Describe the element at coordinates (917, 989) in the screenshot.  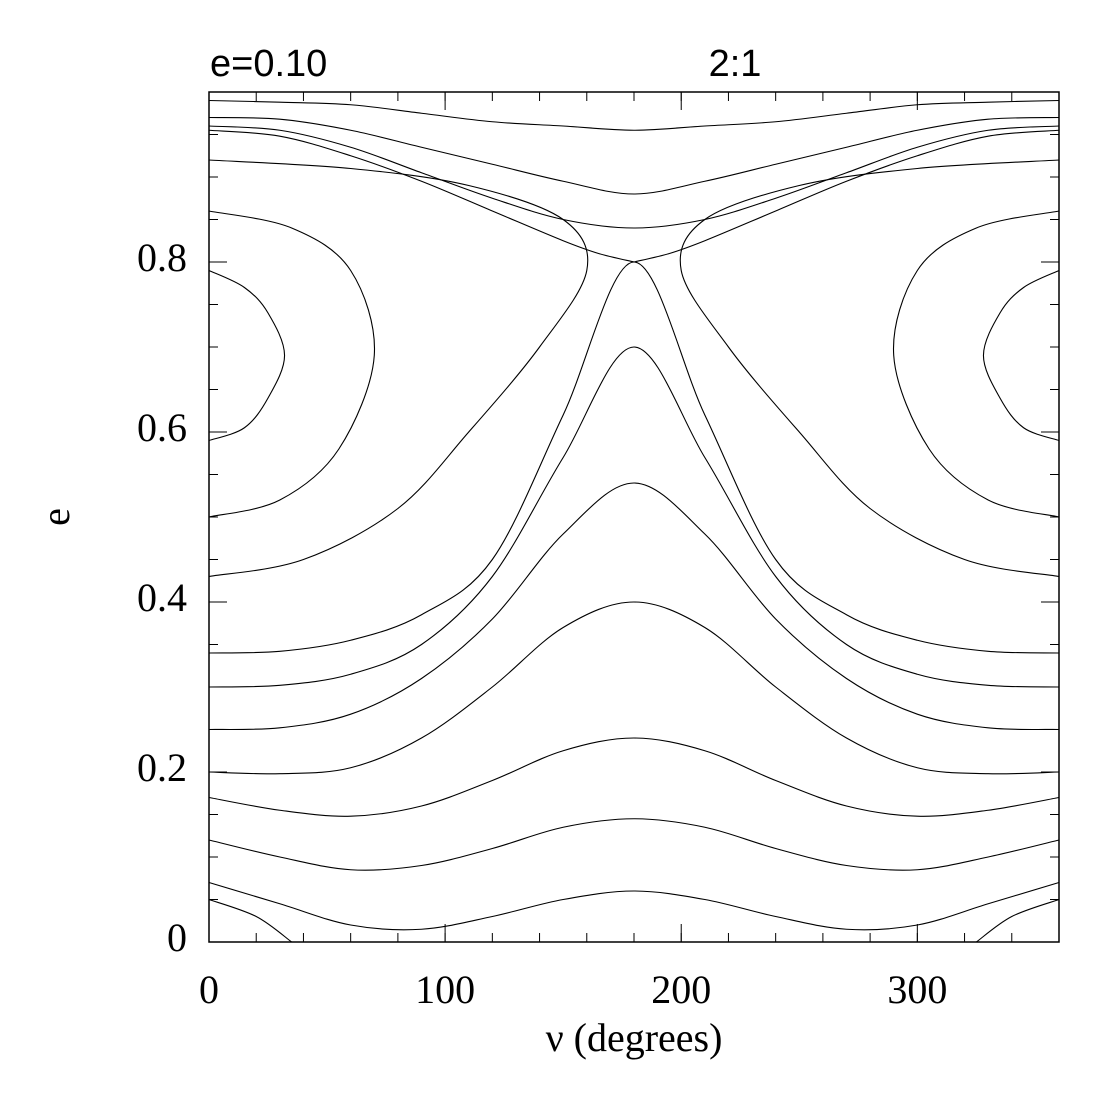
I see `x-tick-label: 300` at that location.